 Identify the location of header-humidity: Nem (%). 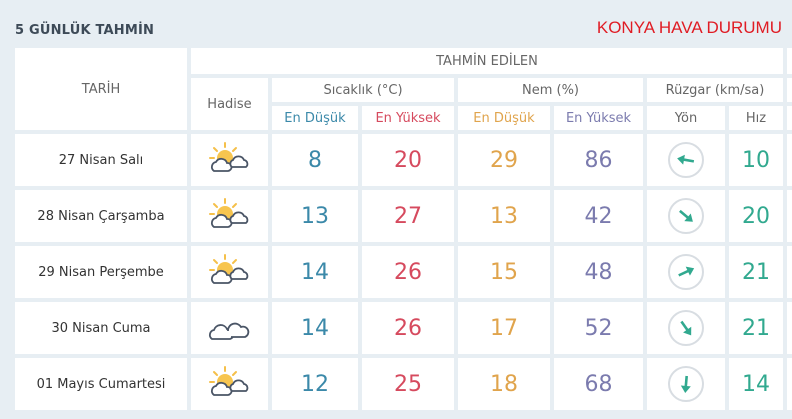
(550, 90).